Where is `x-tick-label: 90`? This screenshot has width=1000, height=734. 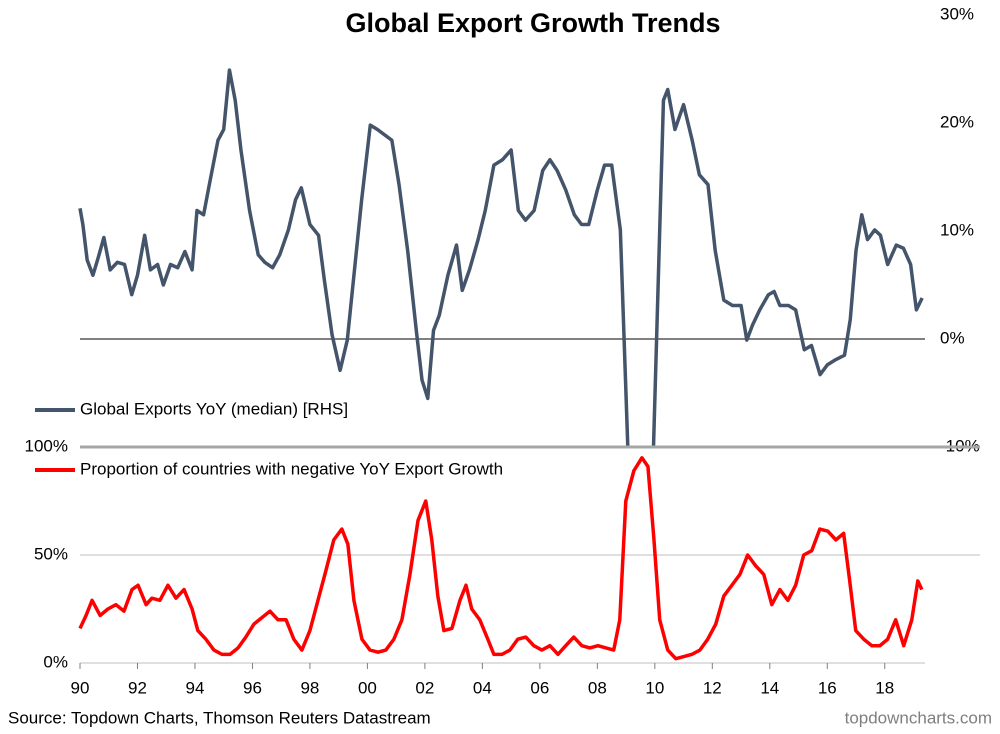 x-tick-label: 90 is located at coordinates (80, 687).